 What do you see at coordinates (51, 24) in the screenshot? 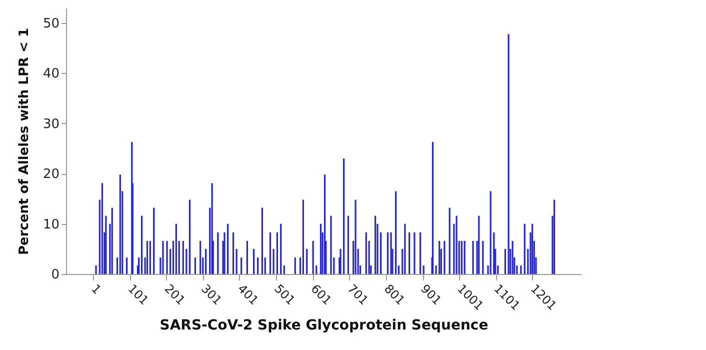
I see `y-tick-label: 50` at bounding box center [51, 24].